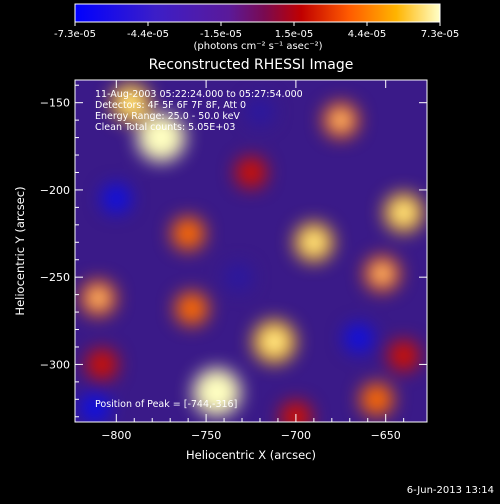 The image size is (500, 504). I want to click on x-tick-label: −750, so click(206, 435).